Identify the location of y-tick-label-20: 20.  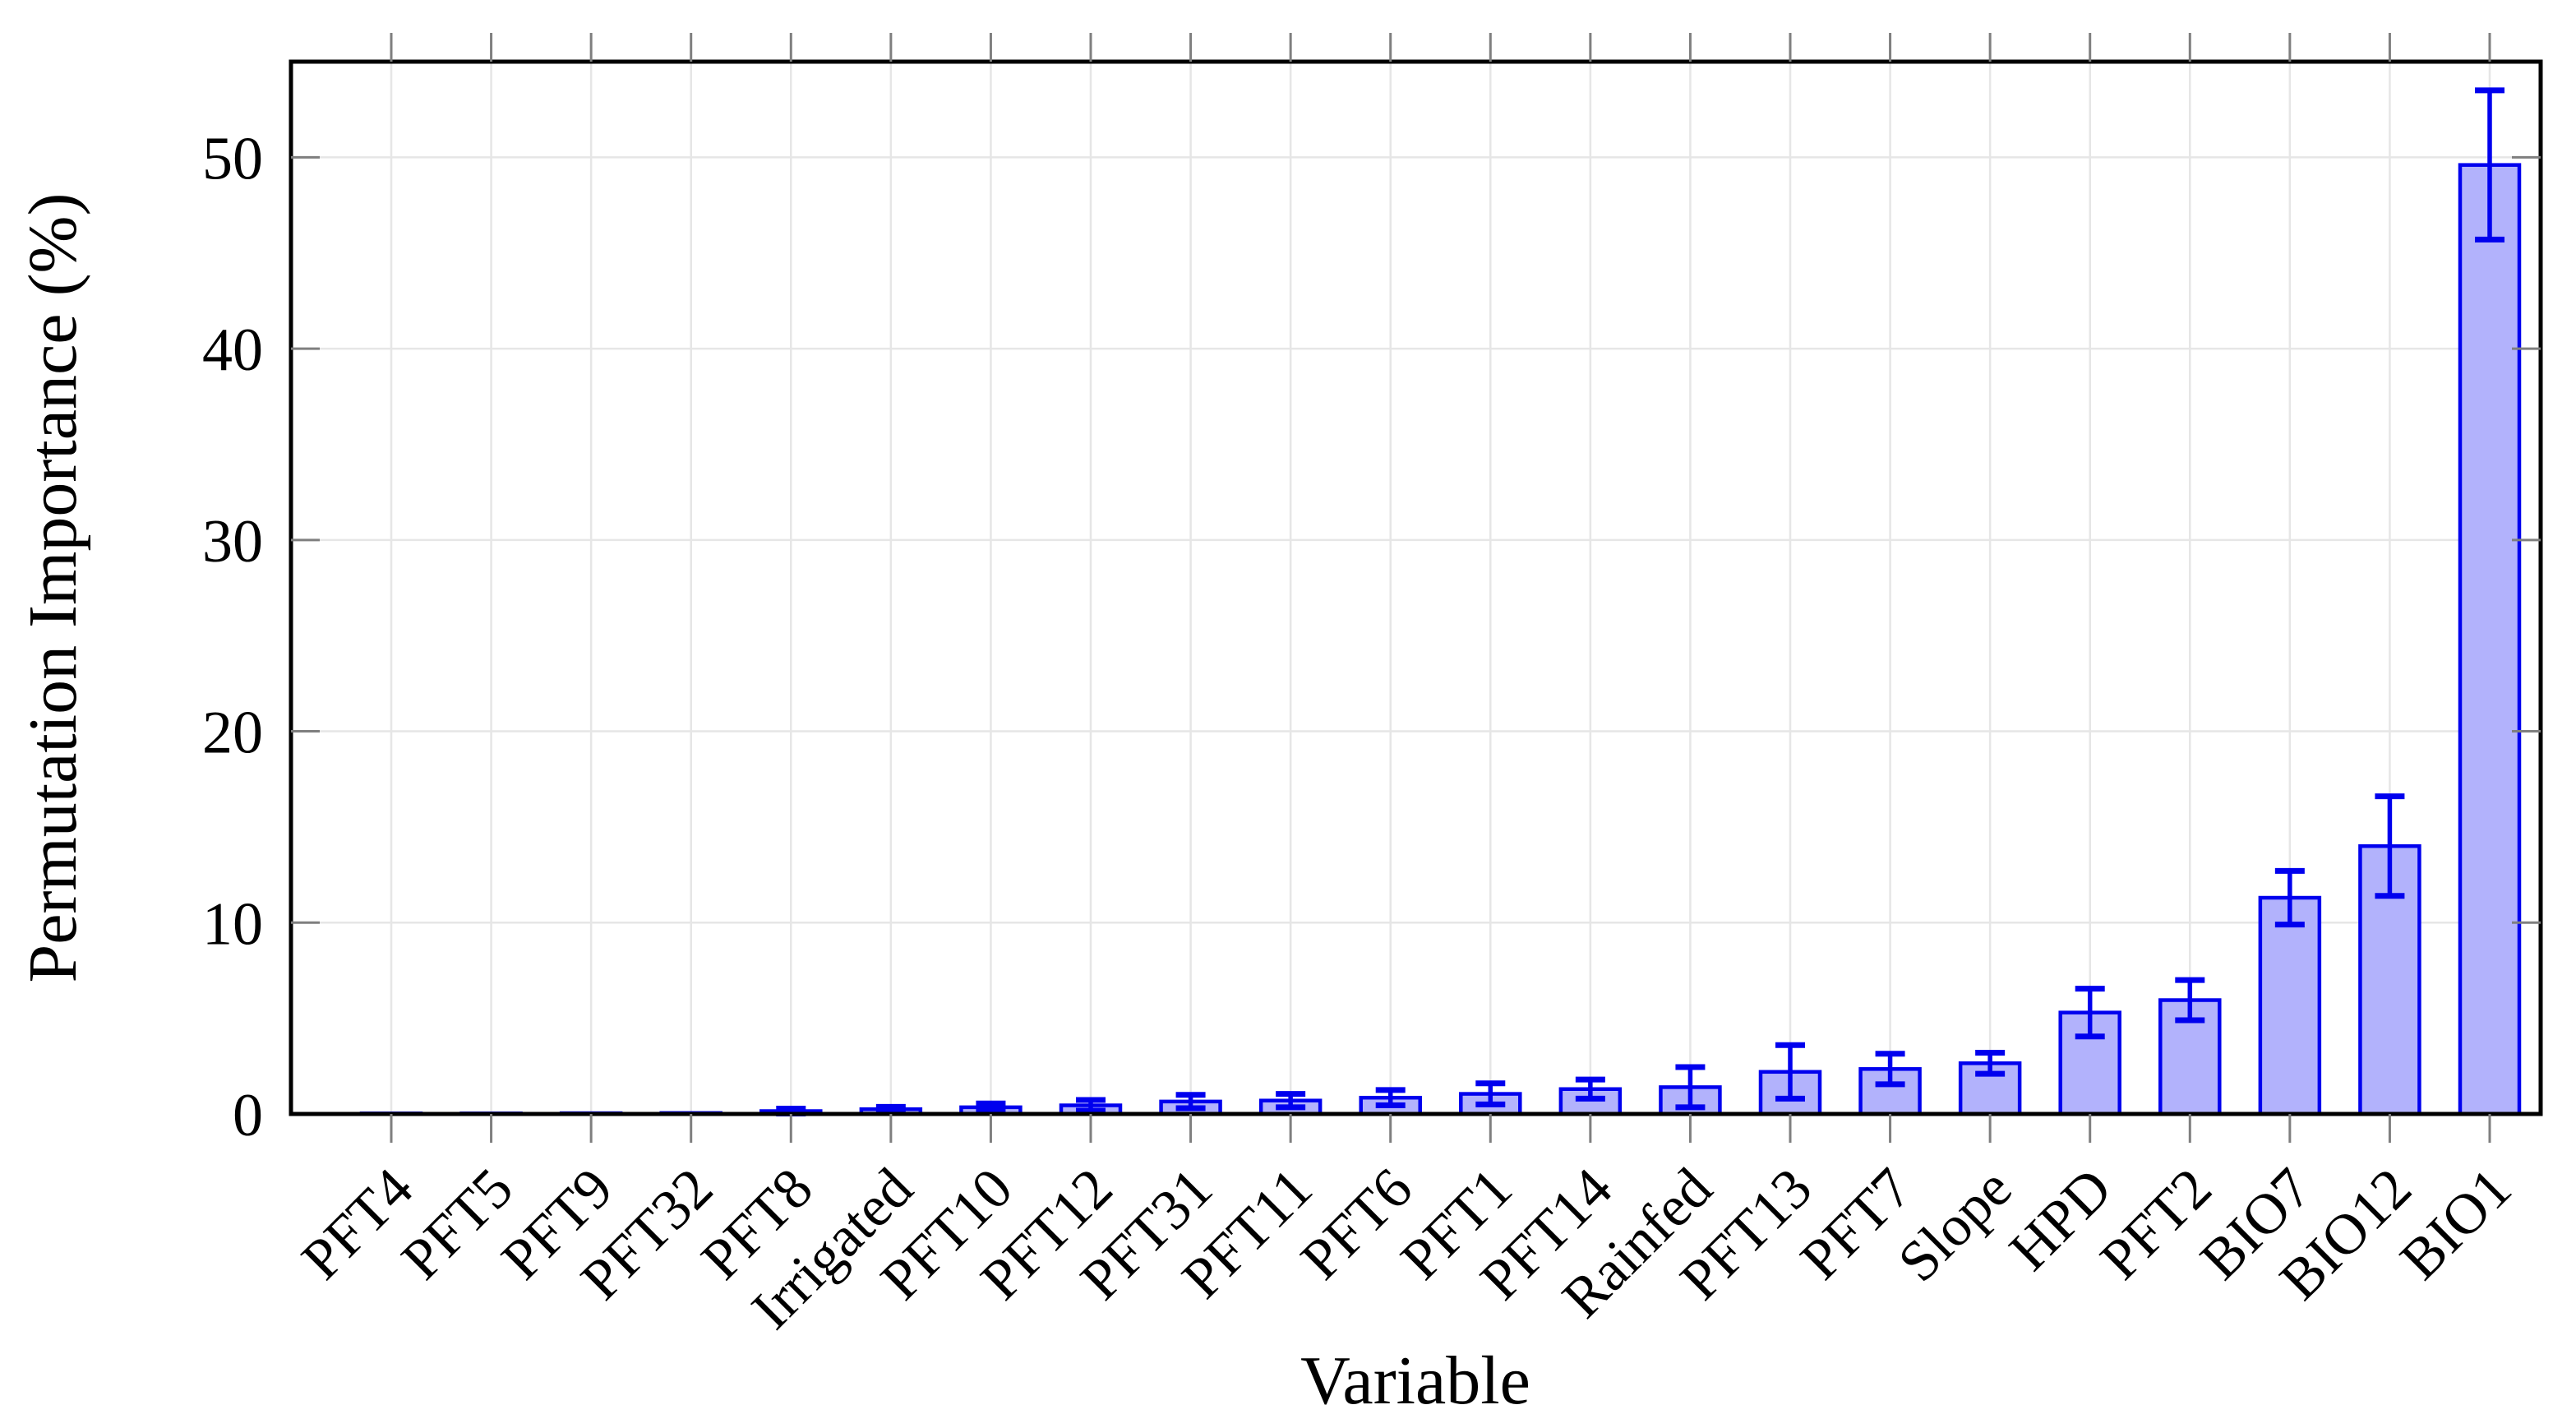
(233, 733).